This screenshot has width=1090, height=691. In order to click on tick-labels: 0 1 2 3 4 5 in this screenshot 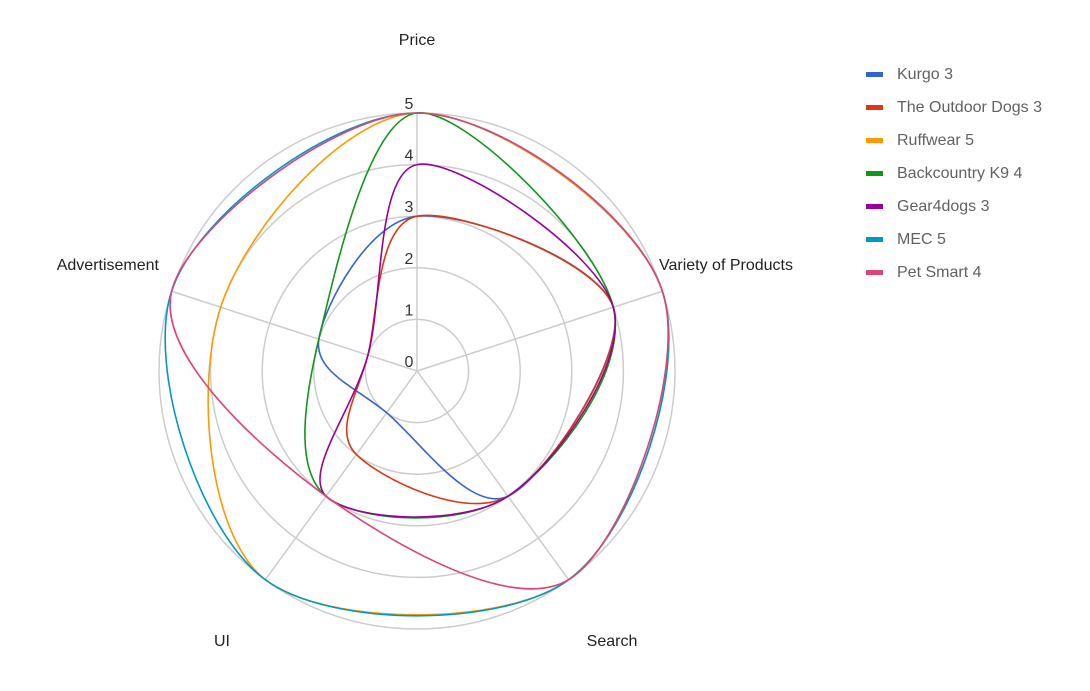, I will do `click(409, 233)`.